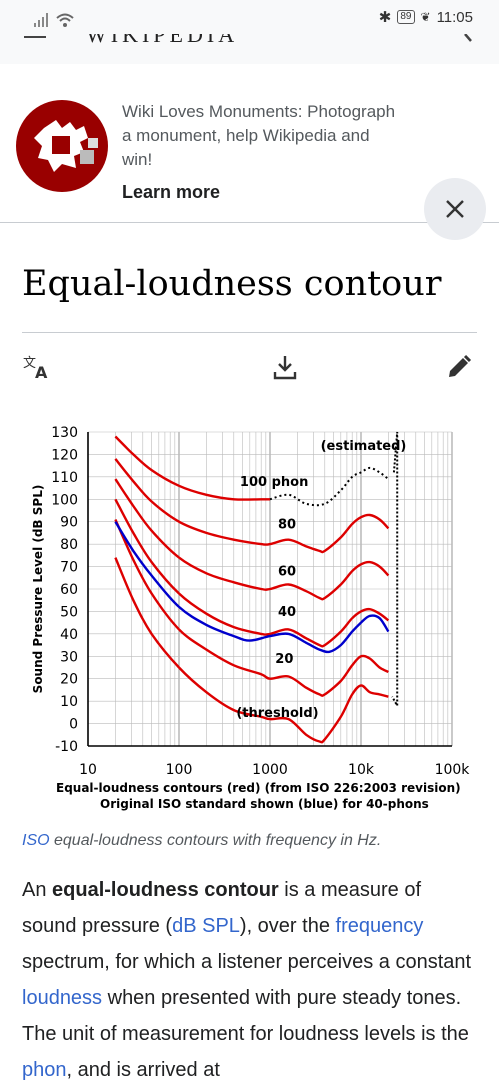 Image resolution: width=499 pixels, height=1088 pixels. What do you see at coordinates (364, 446) in the screenshot?
I see `estimated-label: (estimated)` at bounding box center [364, 446].